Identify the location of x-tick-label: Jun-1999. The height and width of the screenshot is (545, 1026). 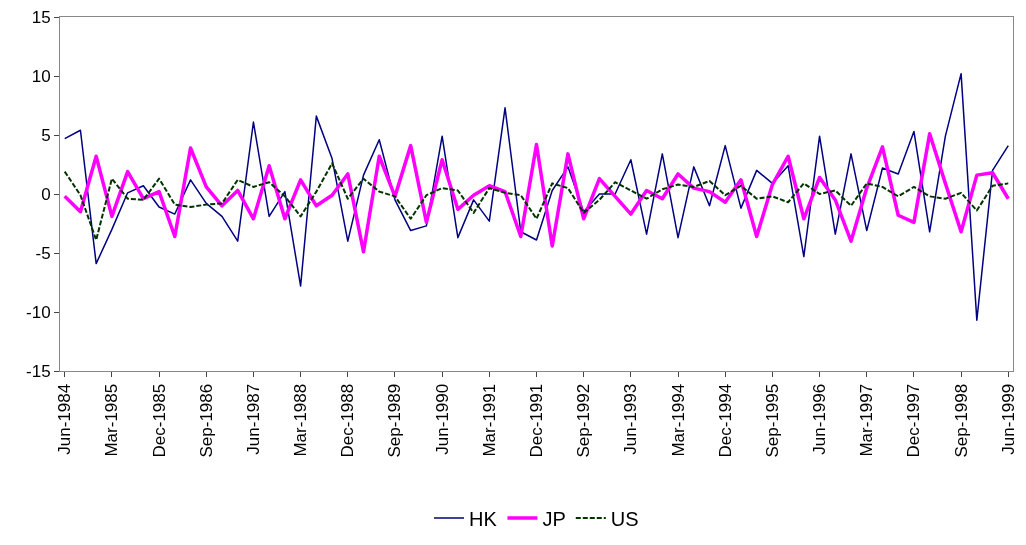
(1008, 419).